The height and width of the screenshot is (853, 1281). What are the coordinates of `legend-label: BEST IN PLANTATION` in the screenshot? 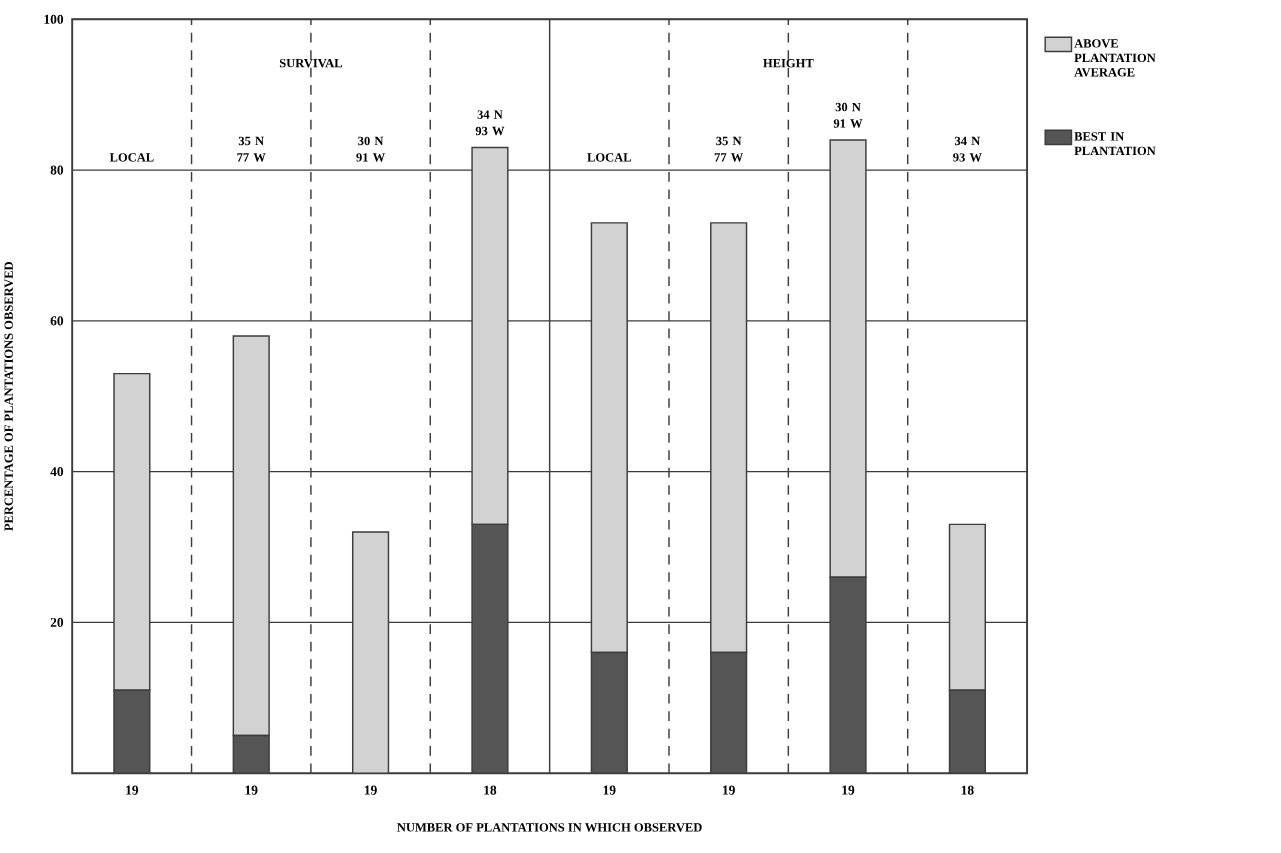 It's located at (1115, 143).